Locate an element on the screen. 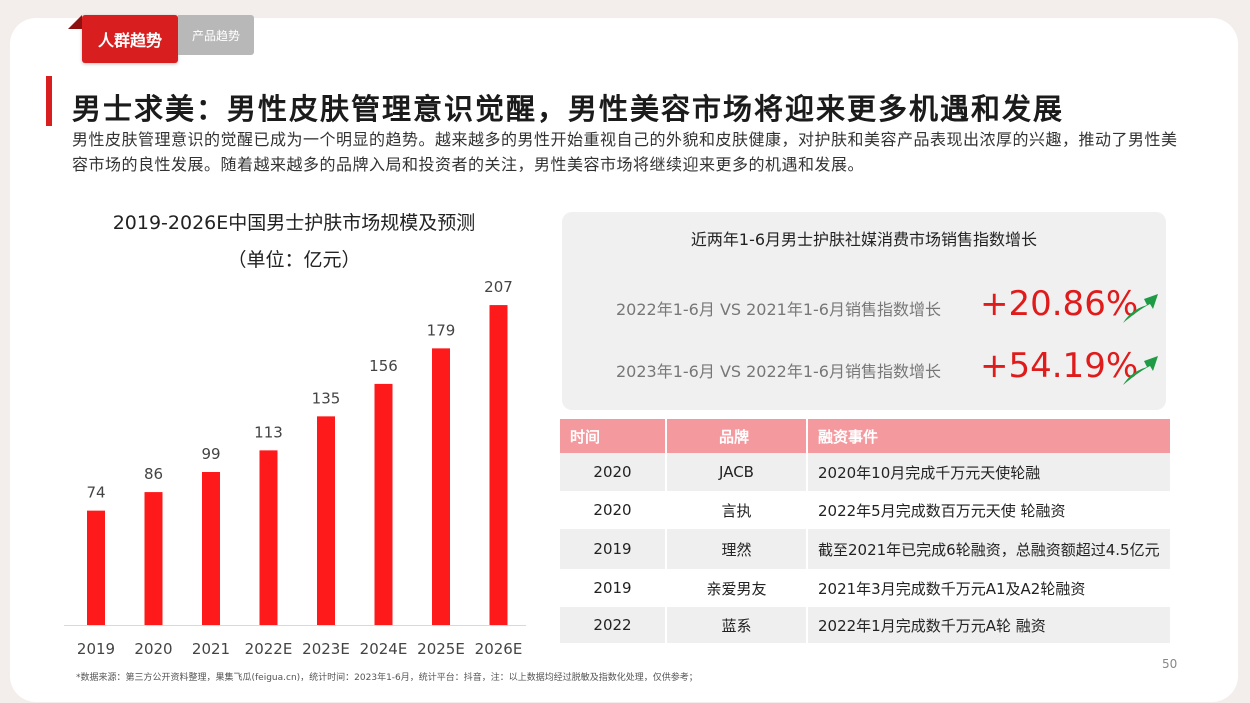 Image resolution: width=1250 pixels, height=703 pixels. bar-2024E is located at coordinates (383, 504).